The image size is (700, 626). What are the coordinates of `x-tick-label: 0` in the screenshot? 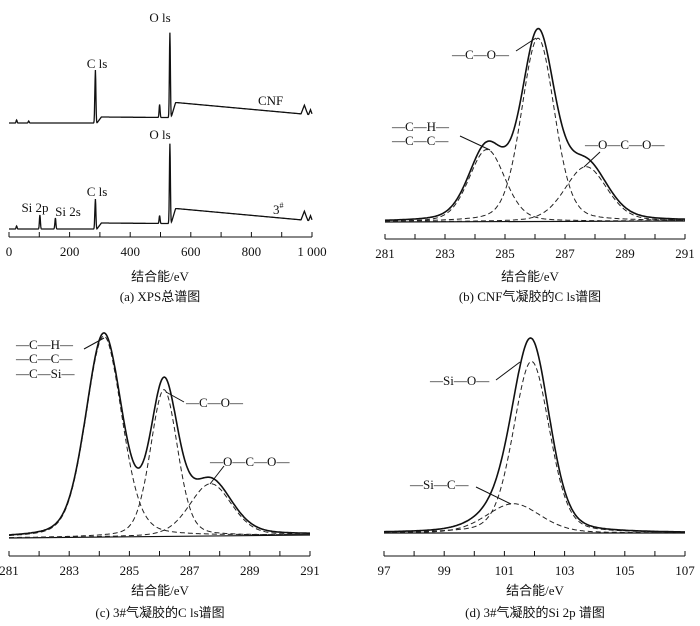 It's located at (9, 251).